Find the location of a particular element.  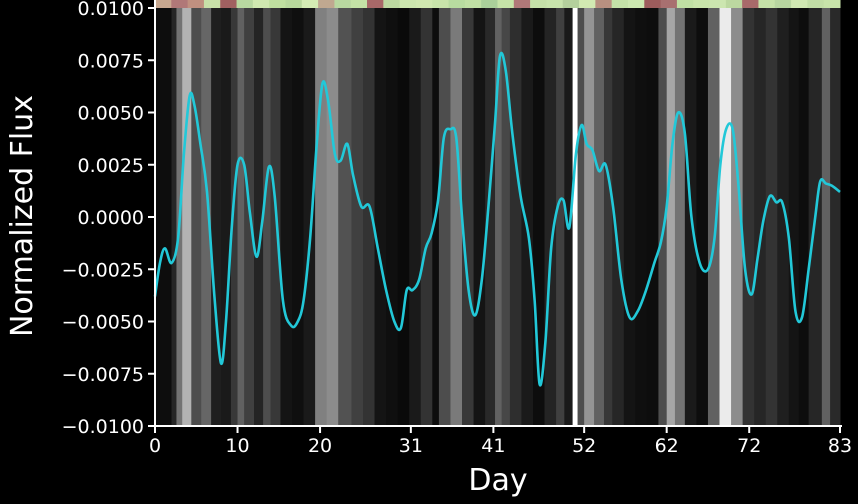

x-tick-label: 72 is located at coordinates (749, 446).